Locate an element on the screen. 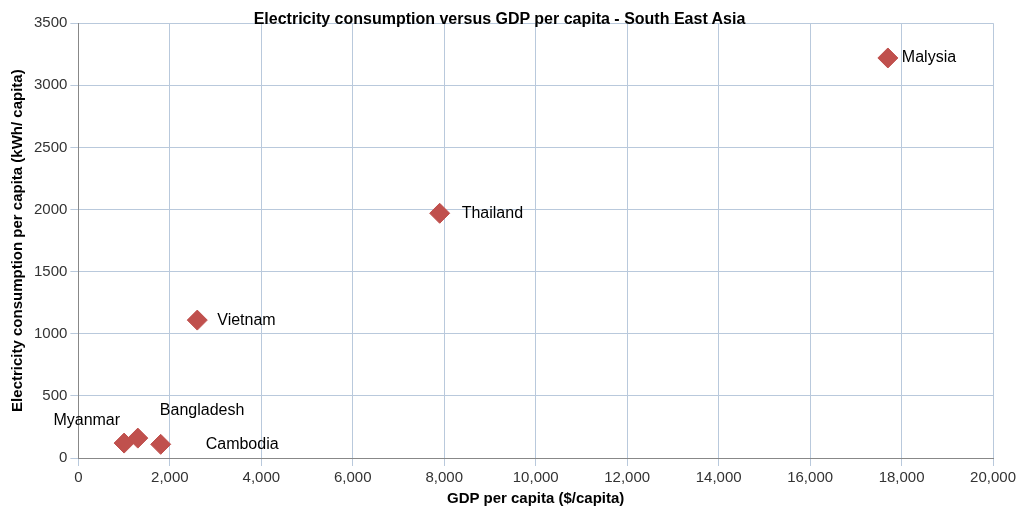  annotation: Bangladesh is located at coordinates (202, 409).